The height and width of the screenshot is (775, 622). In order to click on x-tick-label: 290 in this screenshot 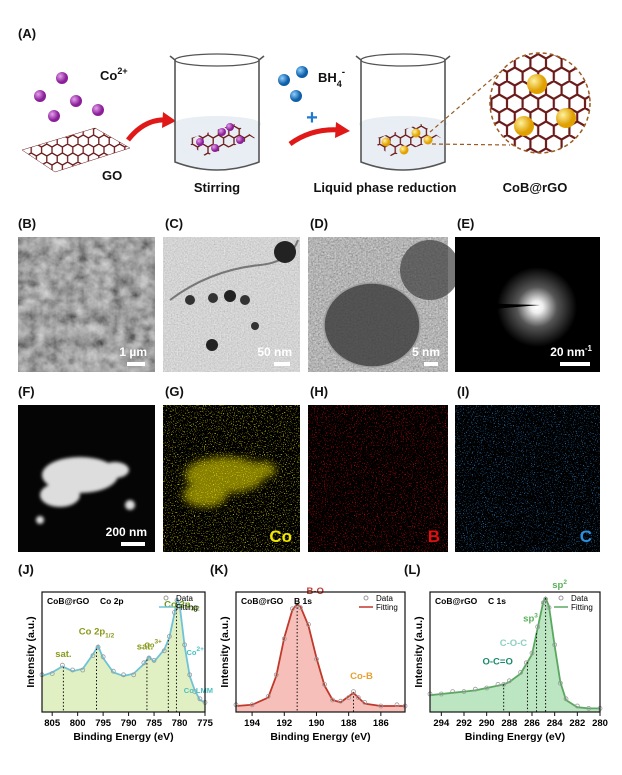, I will do `click(487, 723)`.